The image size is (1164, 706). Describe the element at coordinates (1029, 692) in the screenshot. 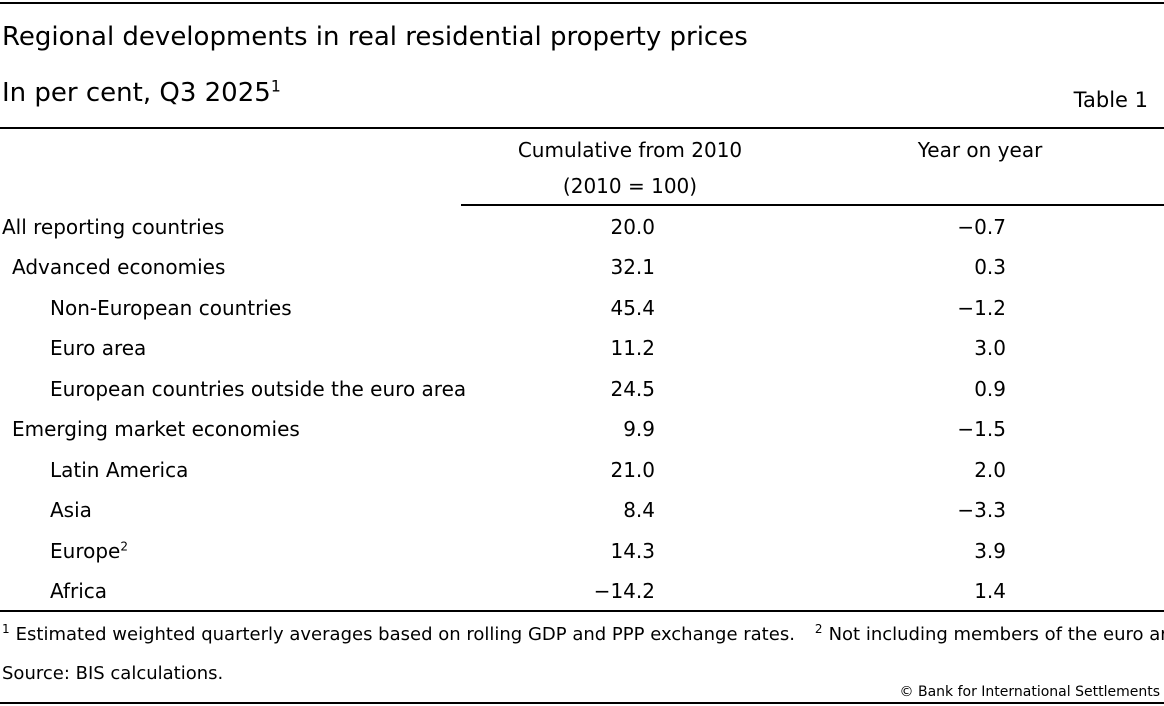

I see `copyright-notice: © Bank for International Settlements` at that location.